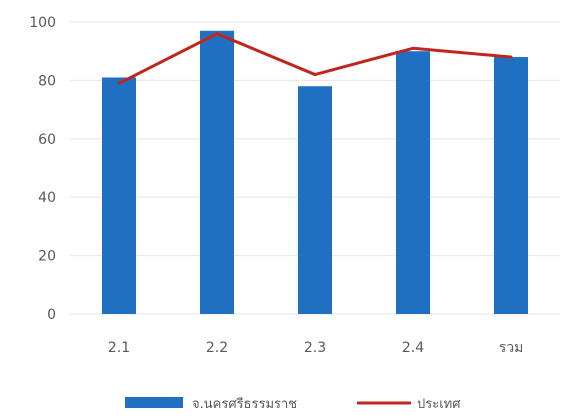  Describe the element at coordinates (42, 169) in the screenshot. I see `y-axis-ticks: 0 20 40 60 80 100` at that location.